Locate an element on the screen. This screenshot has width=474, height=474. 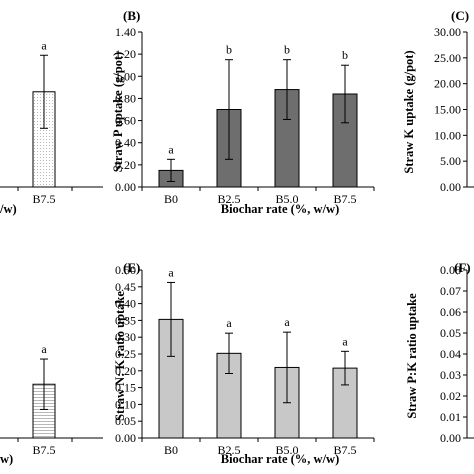
panel-b-x-tick-label: B5.0 is located at coordinates (286, 199).